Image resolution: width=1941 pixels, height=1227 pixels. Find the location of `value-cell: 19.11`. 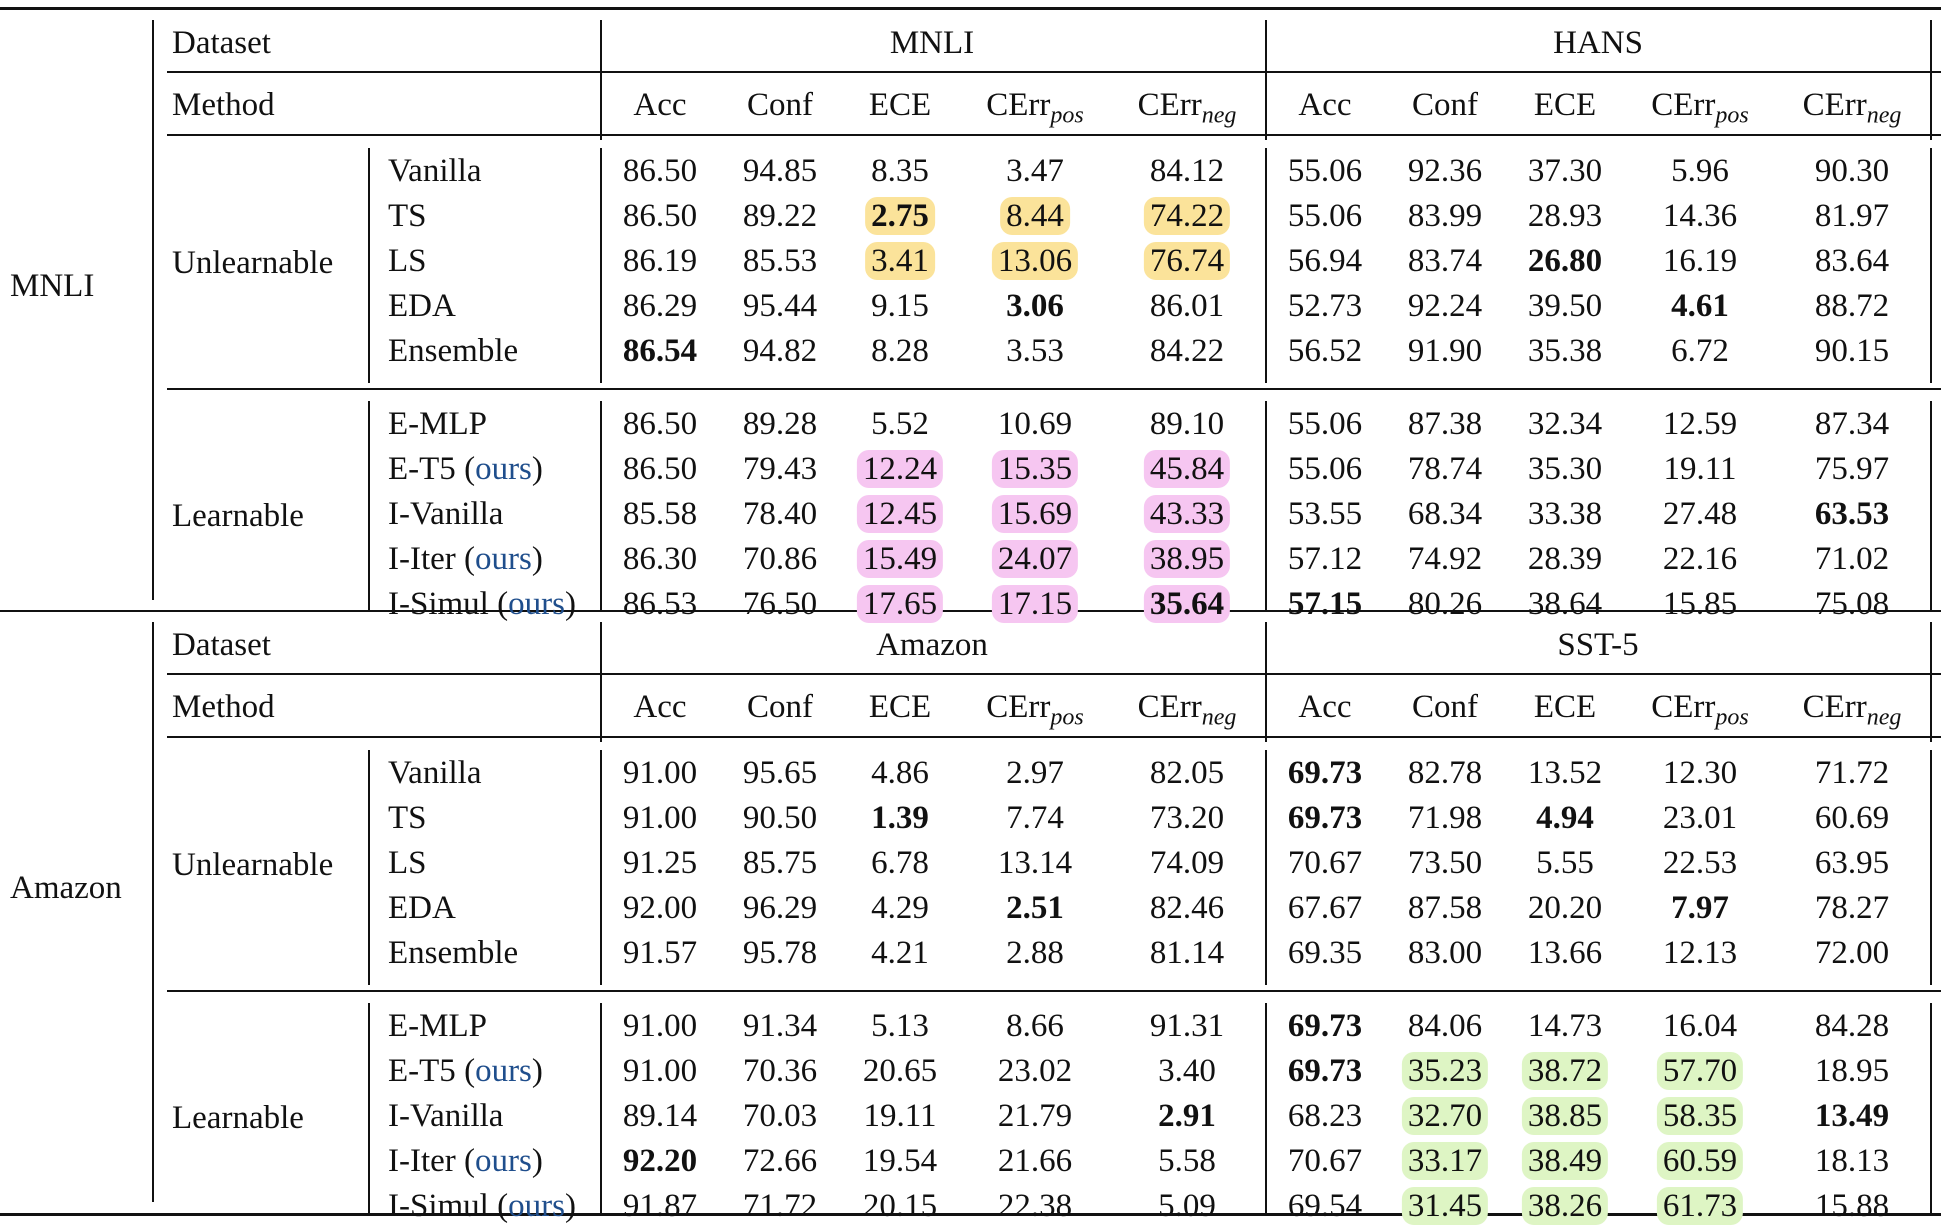

value-cell: 19.11 is located at coordinates (900, 1116).